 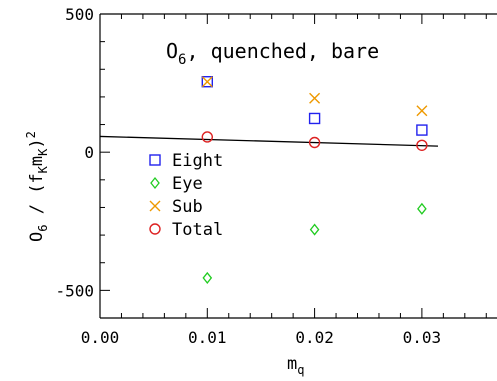 I want to click on legend-label-total: Total, so click(x=197, y=230).